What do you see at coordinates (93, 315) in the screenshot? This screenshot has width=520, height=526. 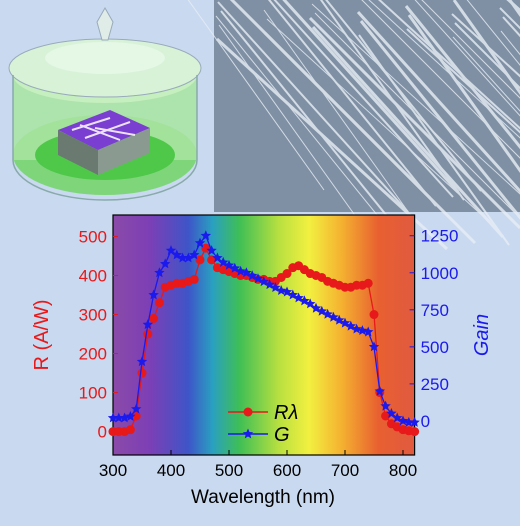 I see `y-tick-label: 300` at bounding box center [93, 315].